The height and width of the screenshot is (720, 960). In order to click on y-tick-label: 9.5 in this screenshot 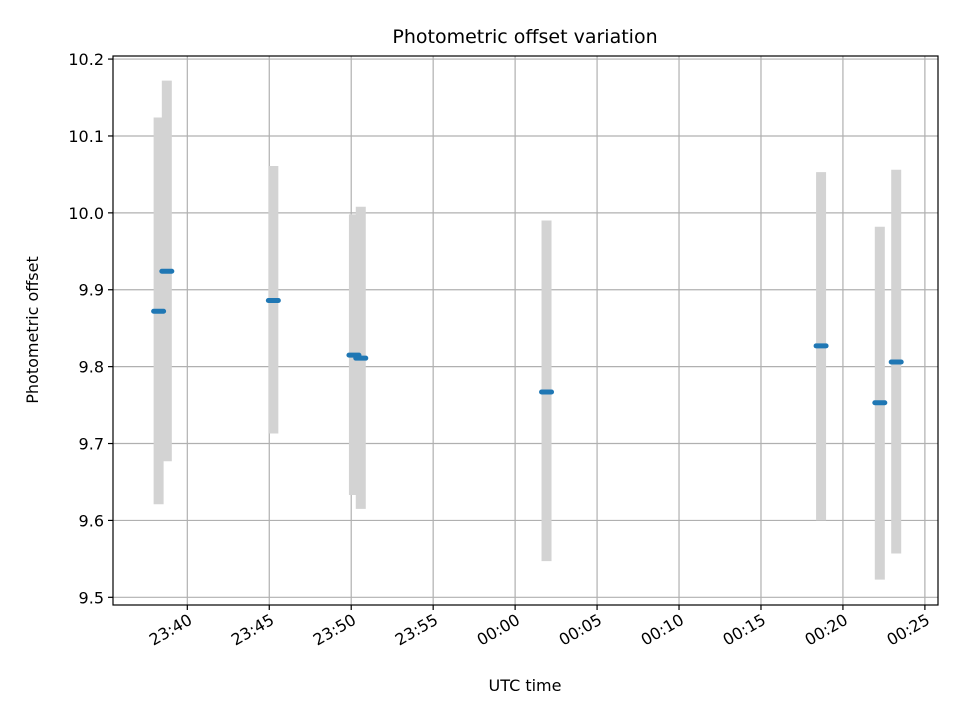, I will do `click(91, 597)`.